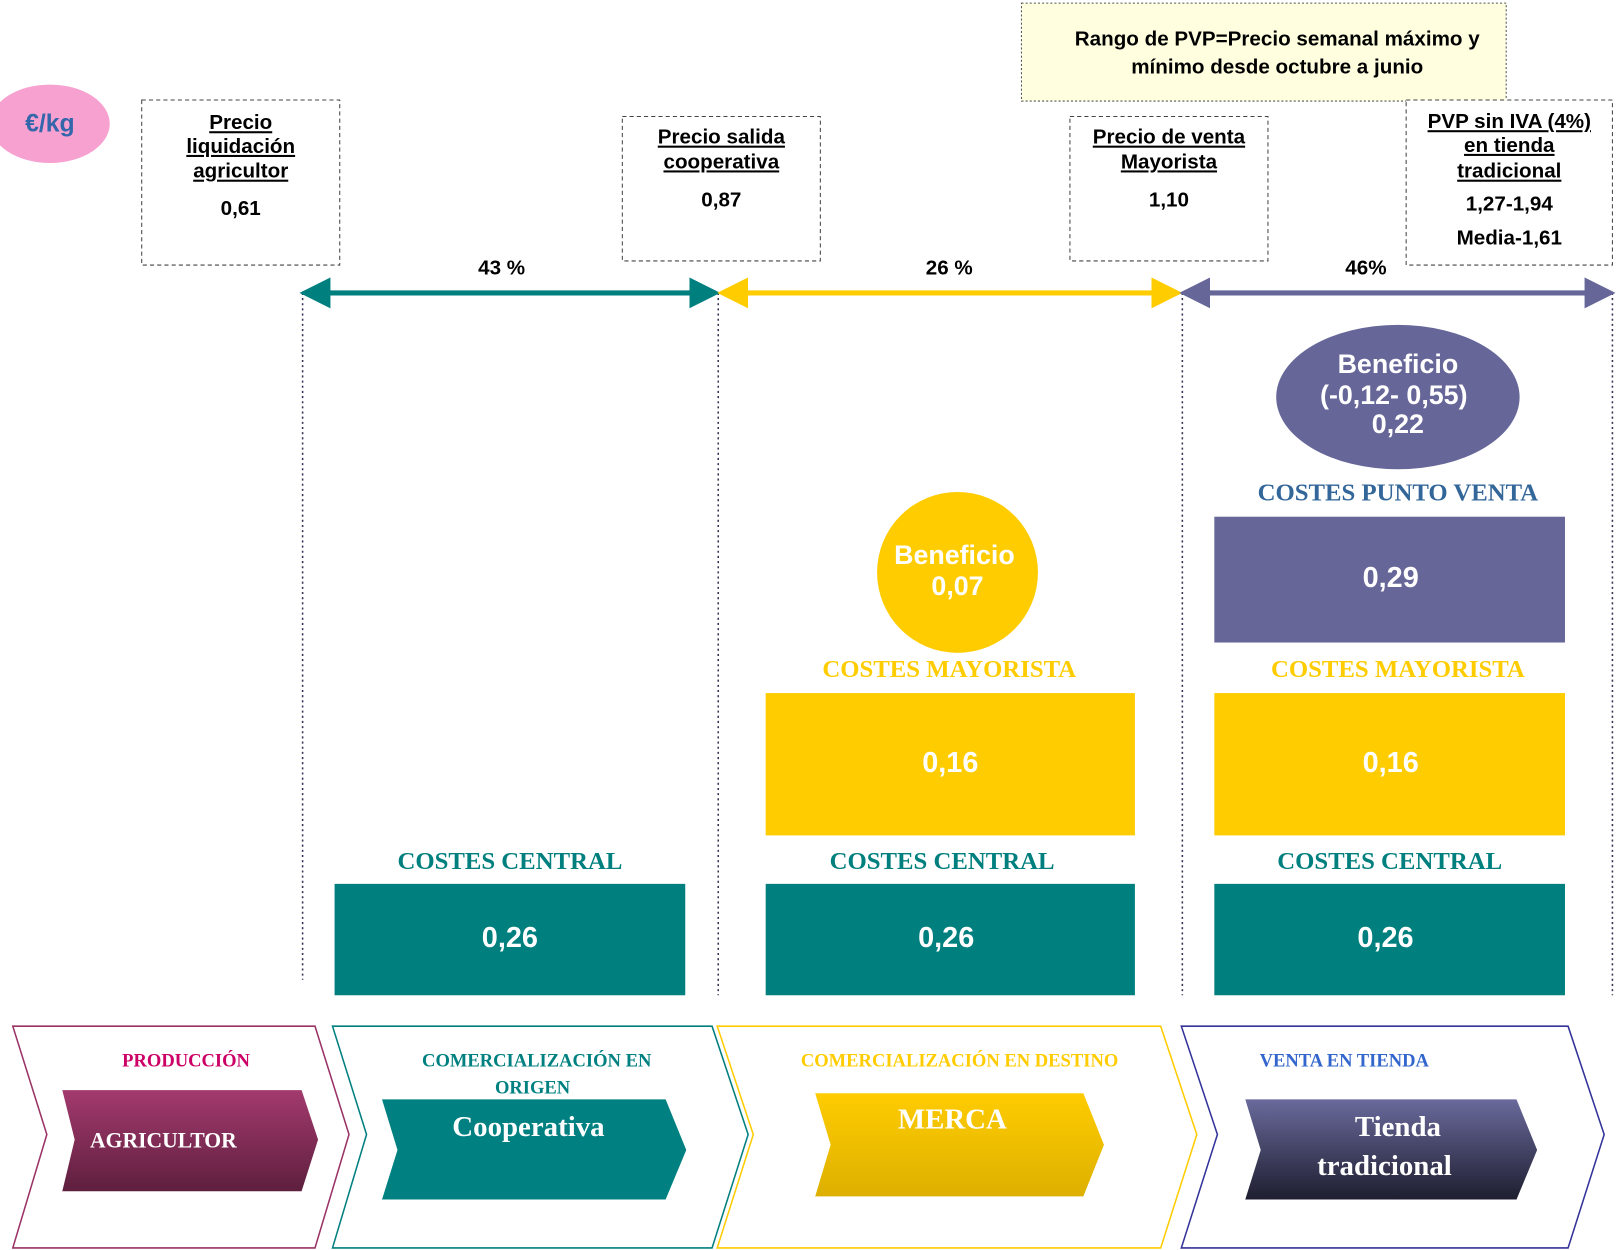  I want to click on cost-value: 0,29, so click(1391, 578).